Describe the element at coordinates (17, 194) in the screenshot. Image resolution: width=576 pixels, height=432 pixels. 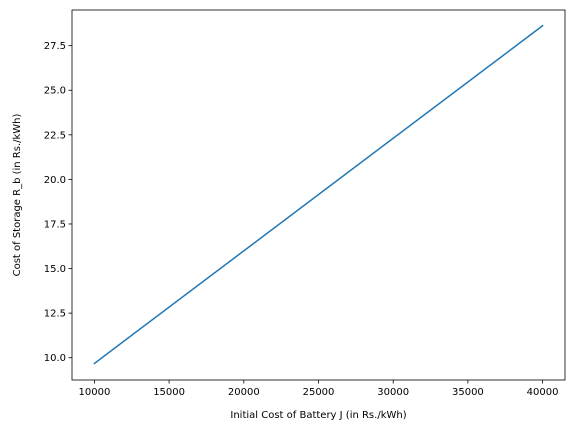
I see `y-axis-label: Cost of Storage R_b (in Rs./kWh)` at that location.